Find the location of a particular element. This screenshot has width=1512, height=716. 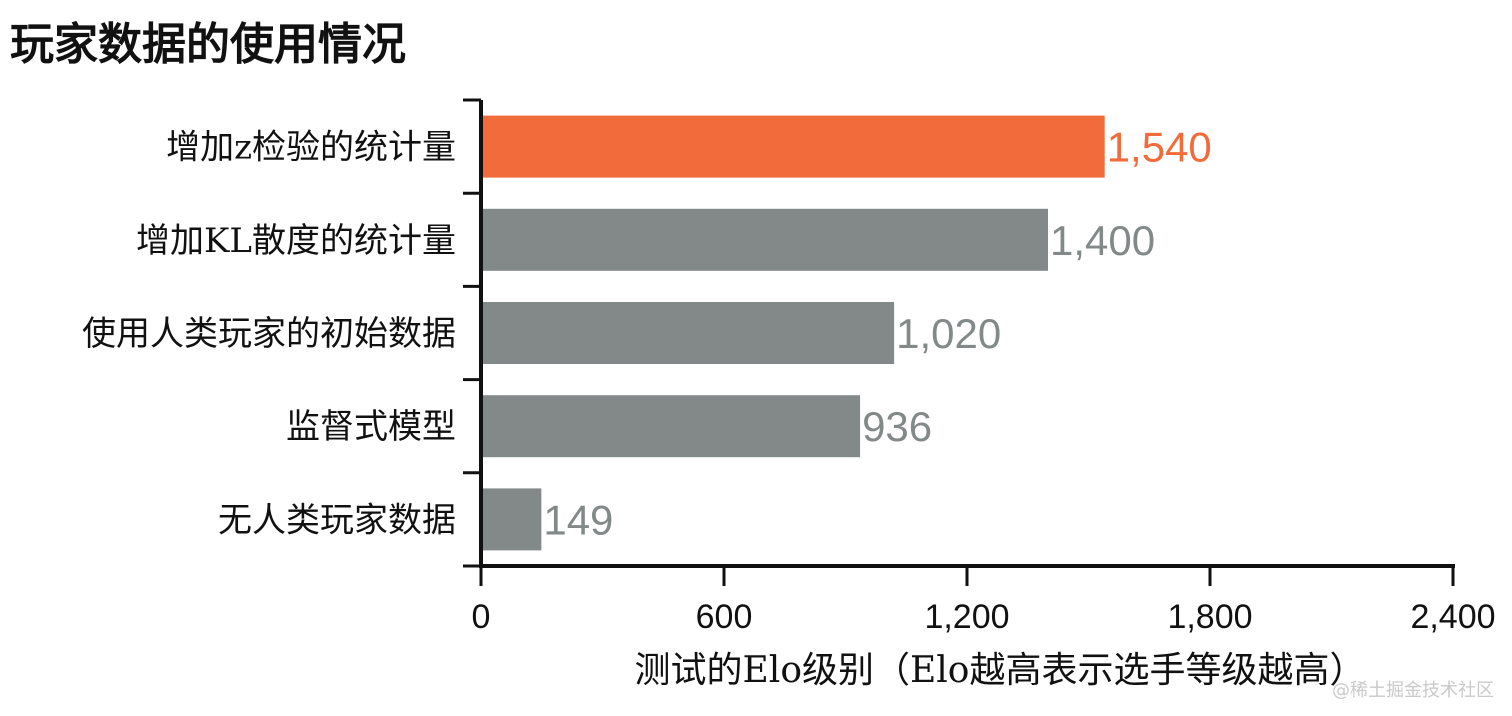

category-label: 增加KL散度的统计量 is located at coordinates (296, 241).